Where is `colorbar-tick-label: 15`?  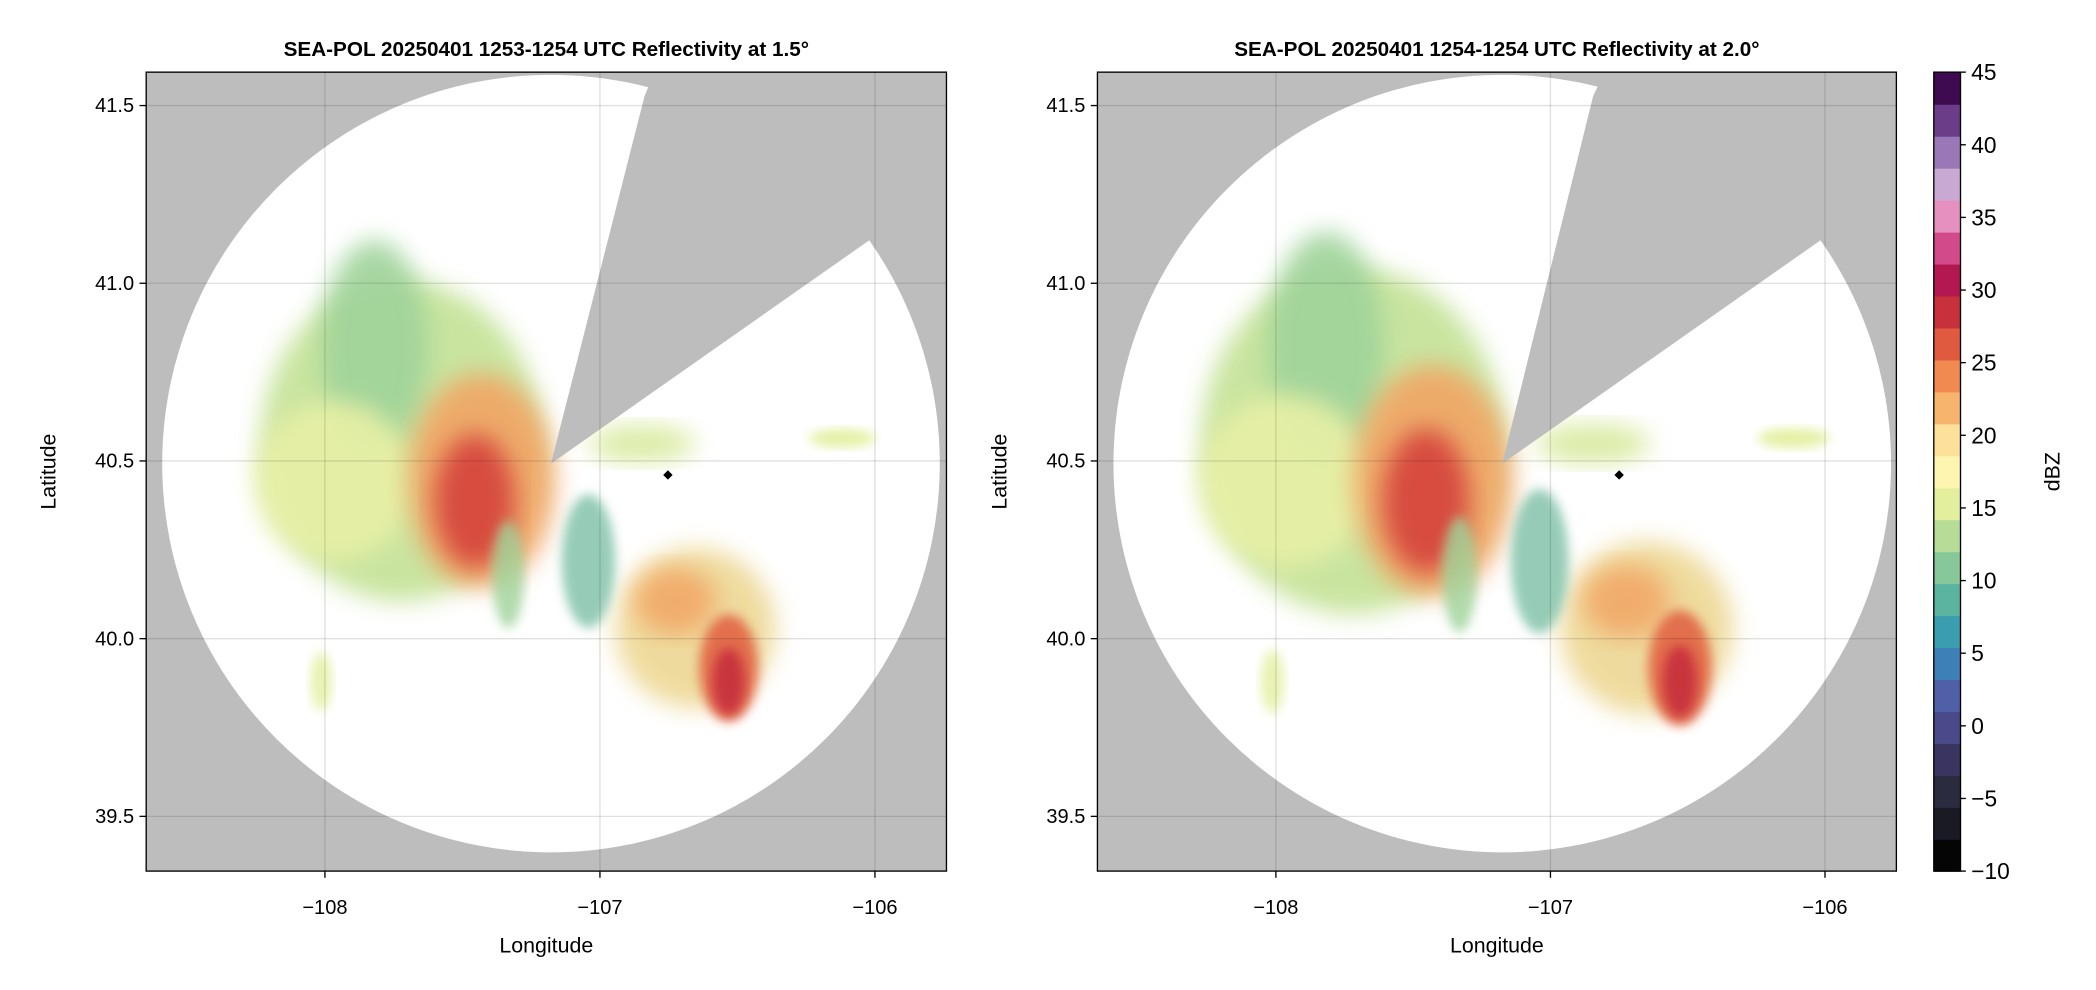
colorbar-tick-label: 15 is located at coordinates (1983, 508).